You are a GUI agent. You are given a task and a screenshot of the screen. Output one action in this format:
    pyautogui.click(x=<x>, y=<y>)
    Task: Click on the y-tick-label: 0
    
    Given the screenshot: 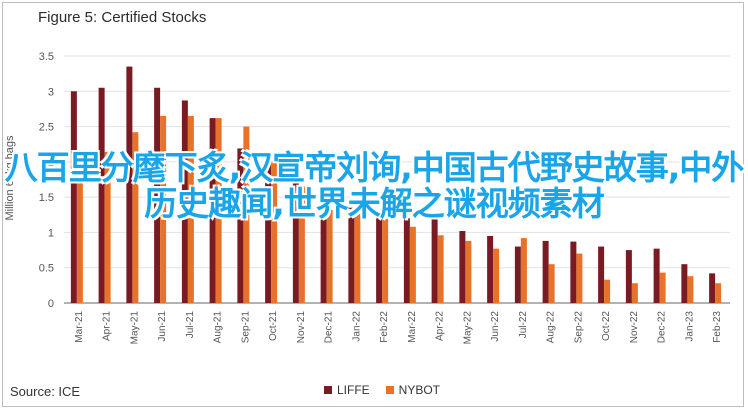 What is the action you would take?
    pyautogui.click(x=51, y=304)
    